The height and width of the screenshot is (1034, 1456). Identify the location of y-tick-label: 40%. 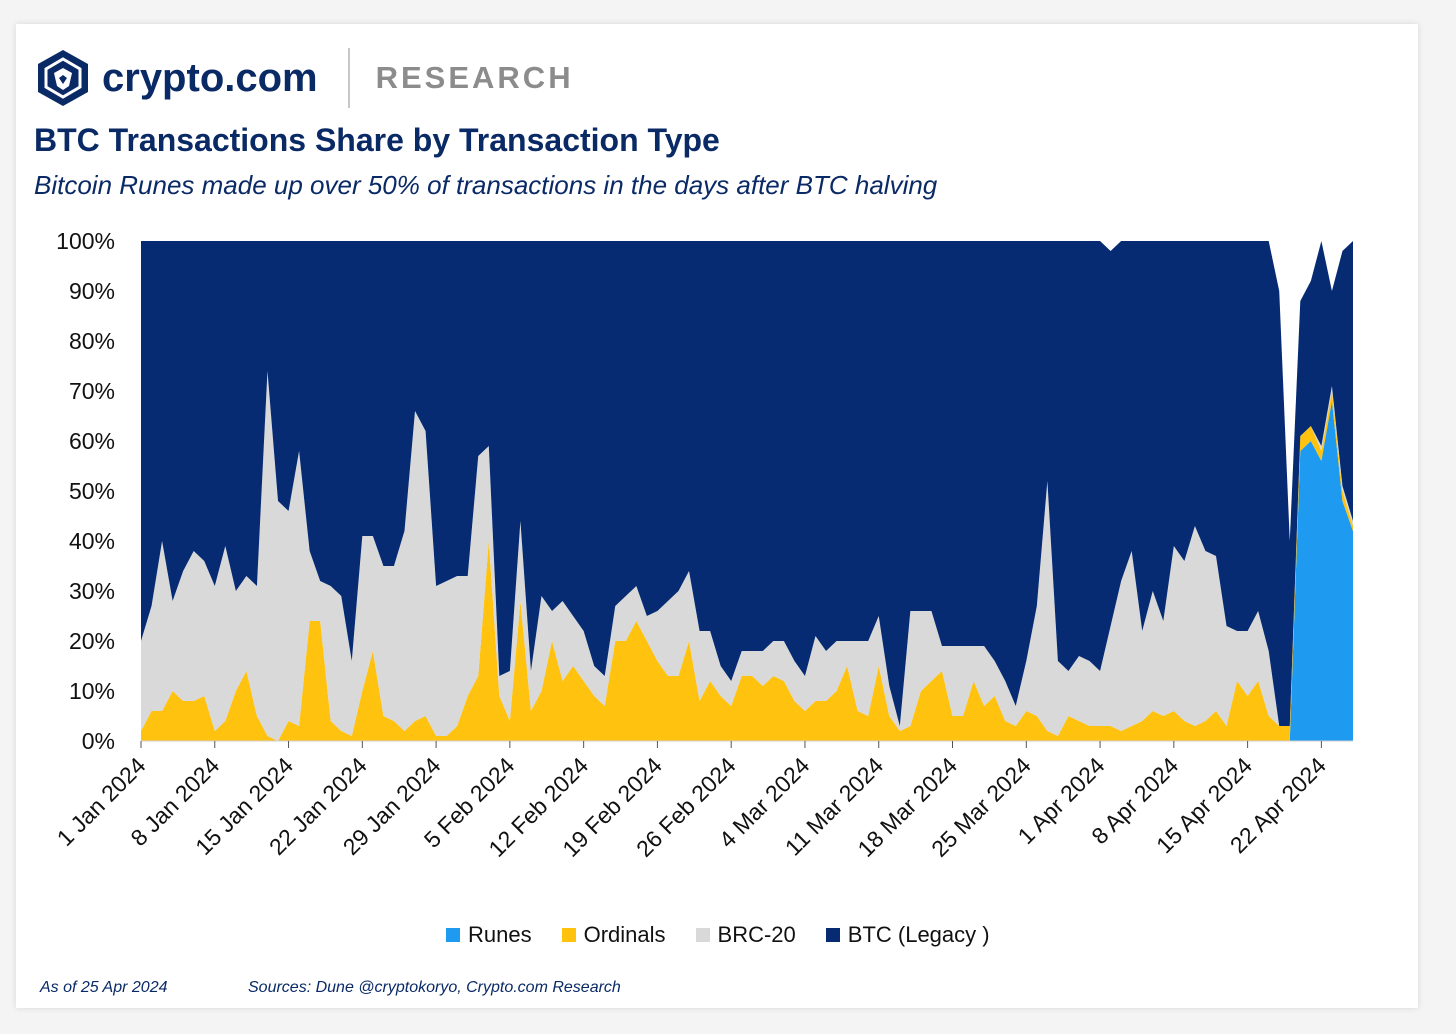
(92, 541).